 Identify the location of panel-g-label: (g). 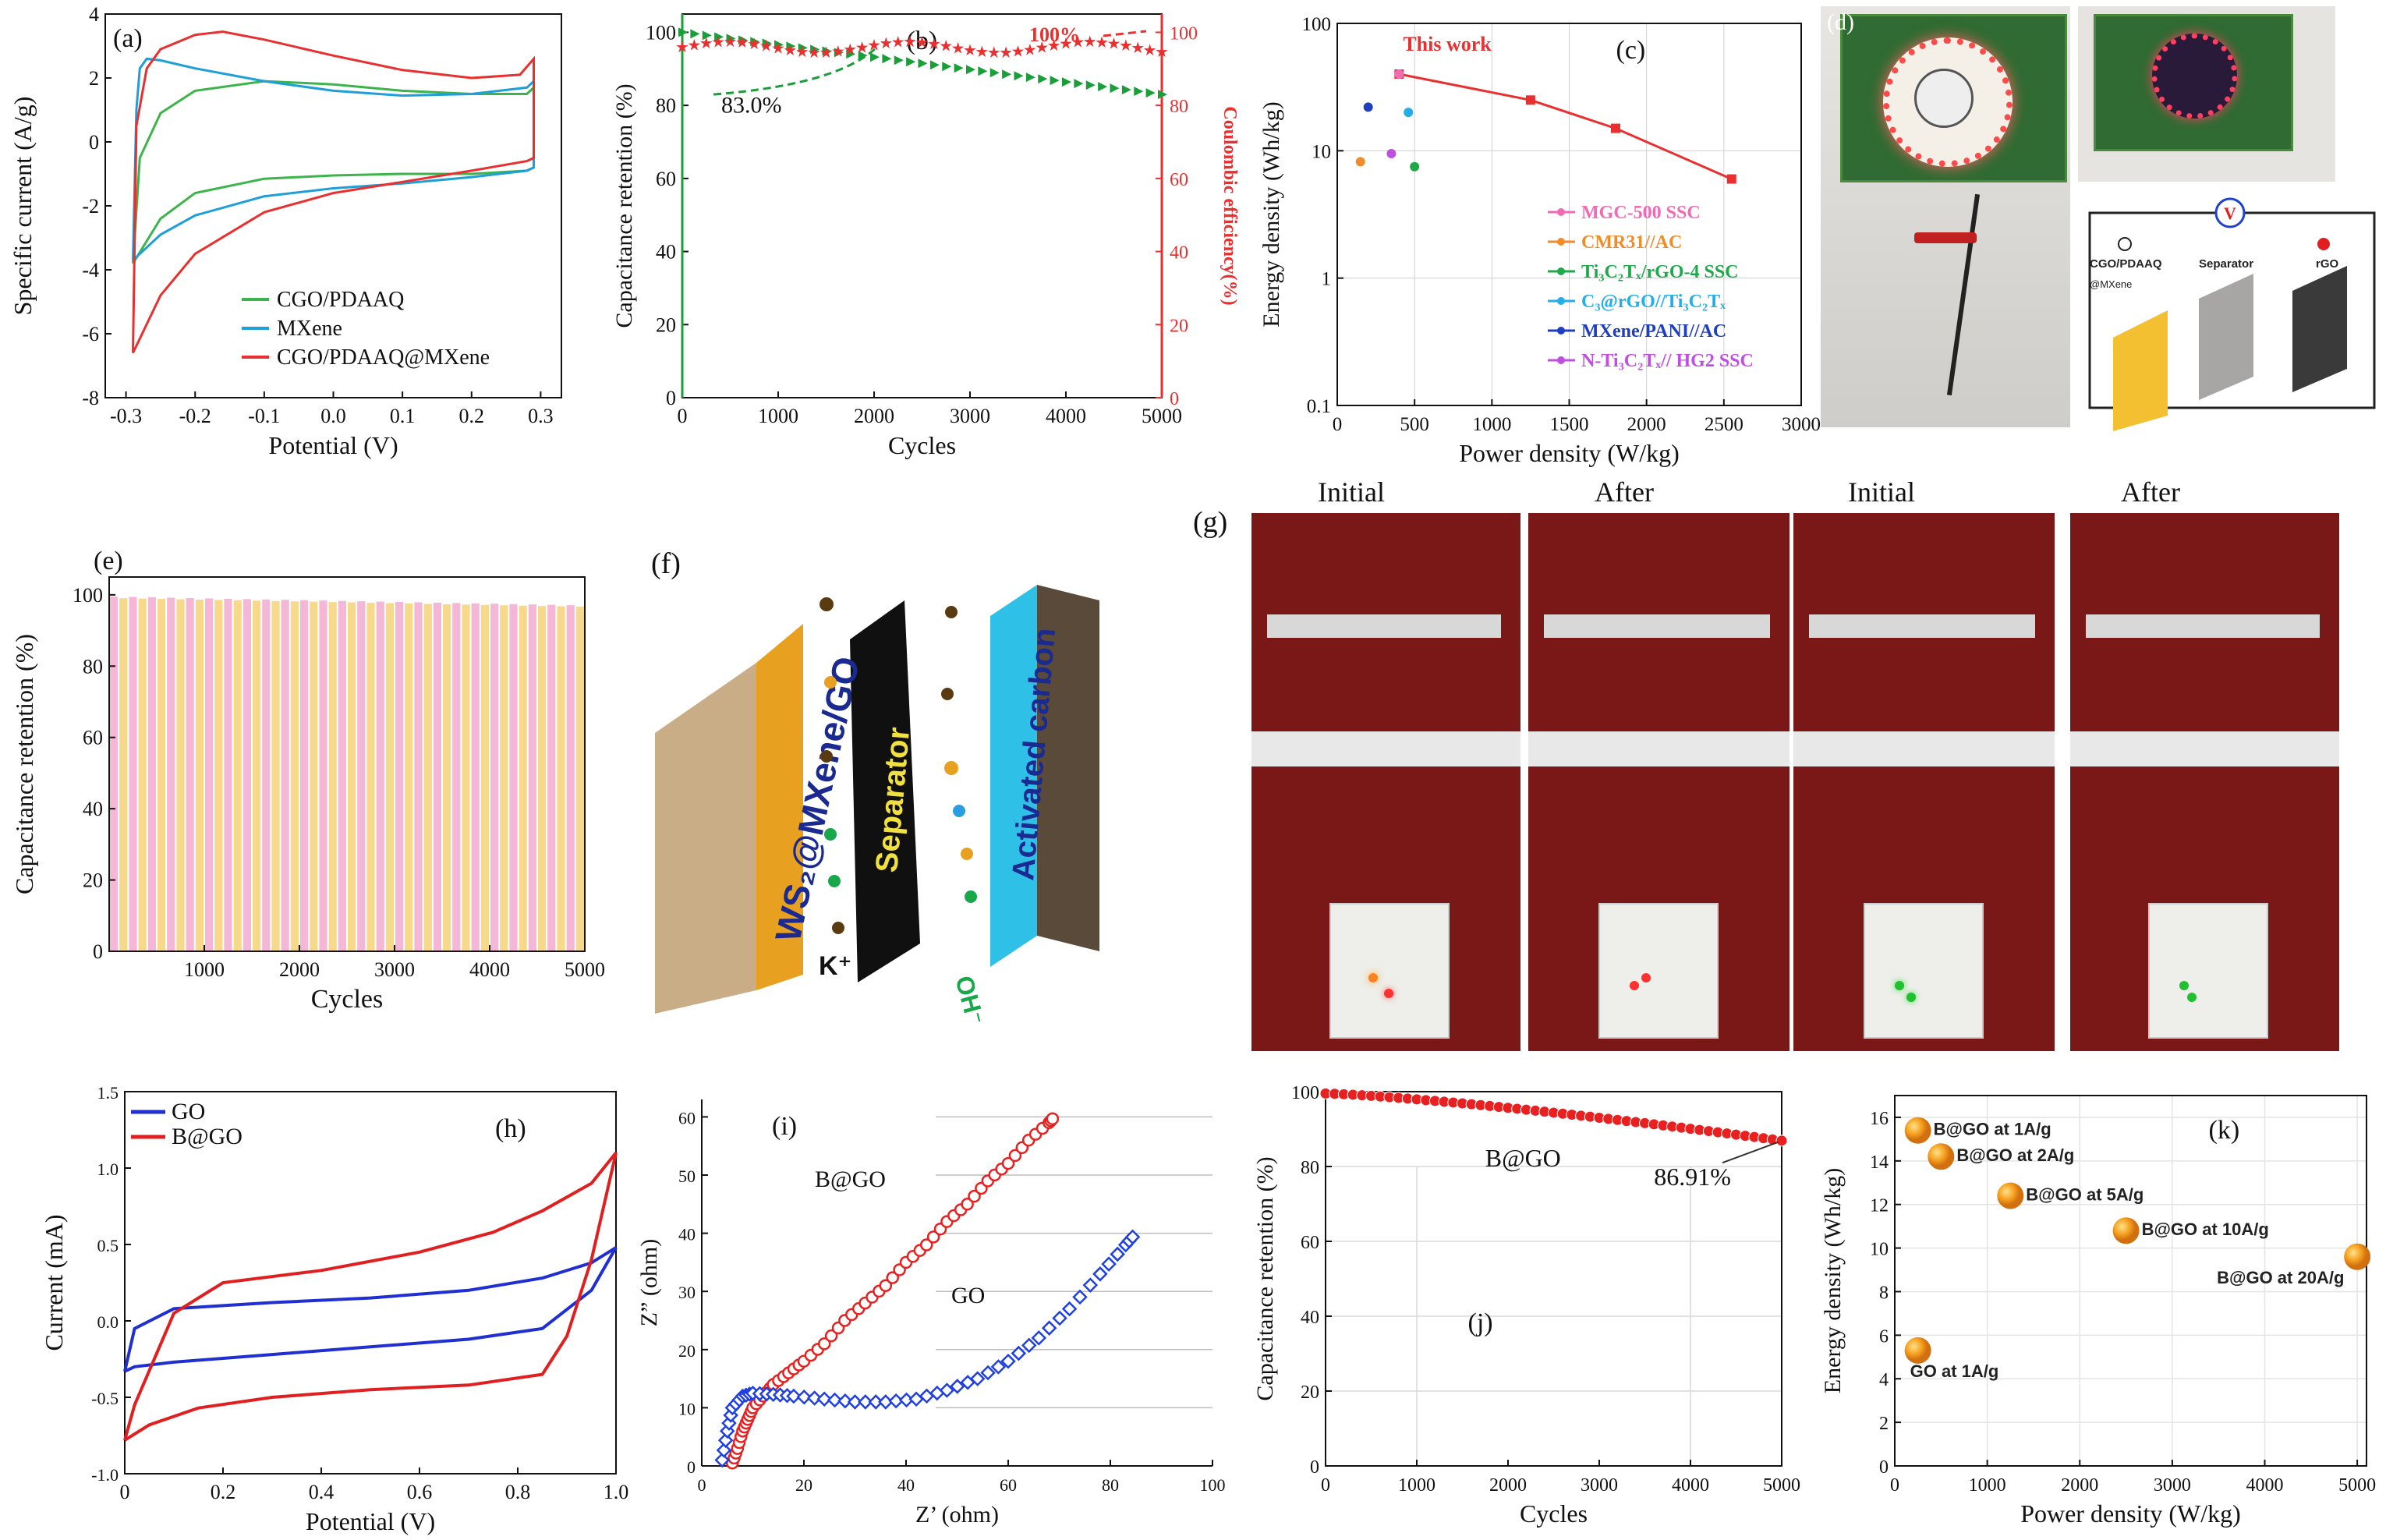
(1210, 523).